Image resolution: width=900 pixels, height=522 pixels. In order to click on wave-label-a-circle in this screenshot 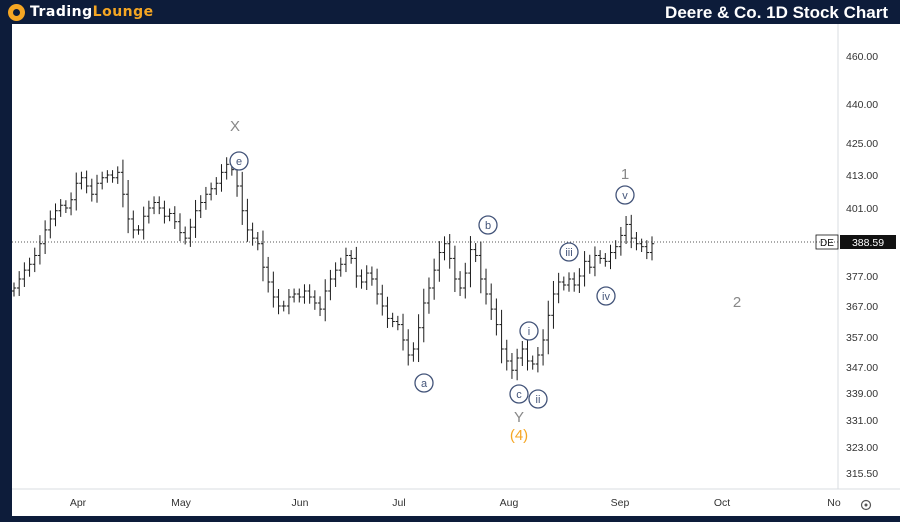, I will do `click(424, 383)`.